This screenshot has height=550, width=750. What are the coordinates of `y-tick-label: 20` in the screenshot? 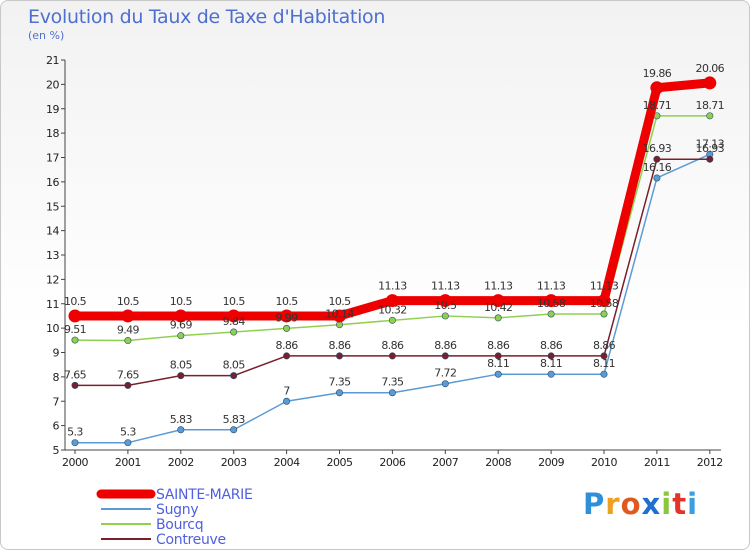 It's located at (52, 84).